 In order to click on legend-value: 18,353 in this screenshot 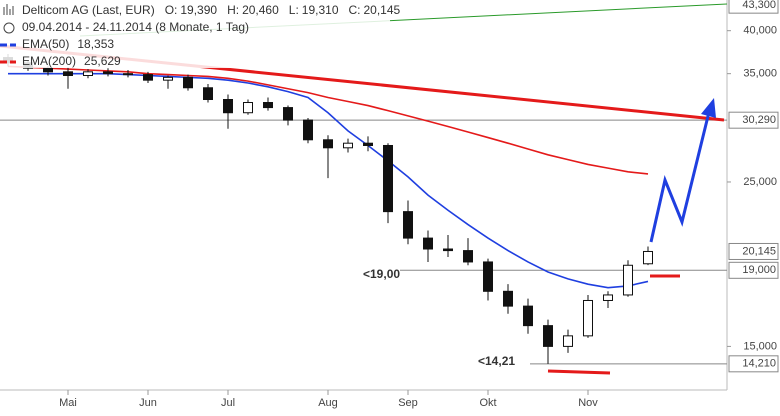, I will do `click(95, 44)`.